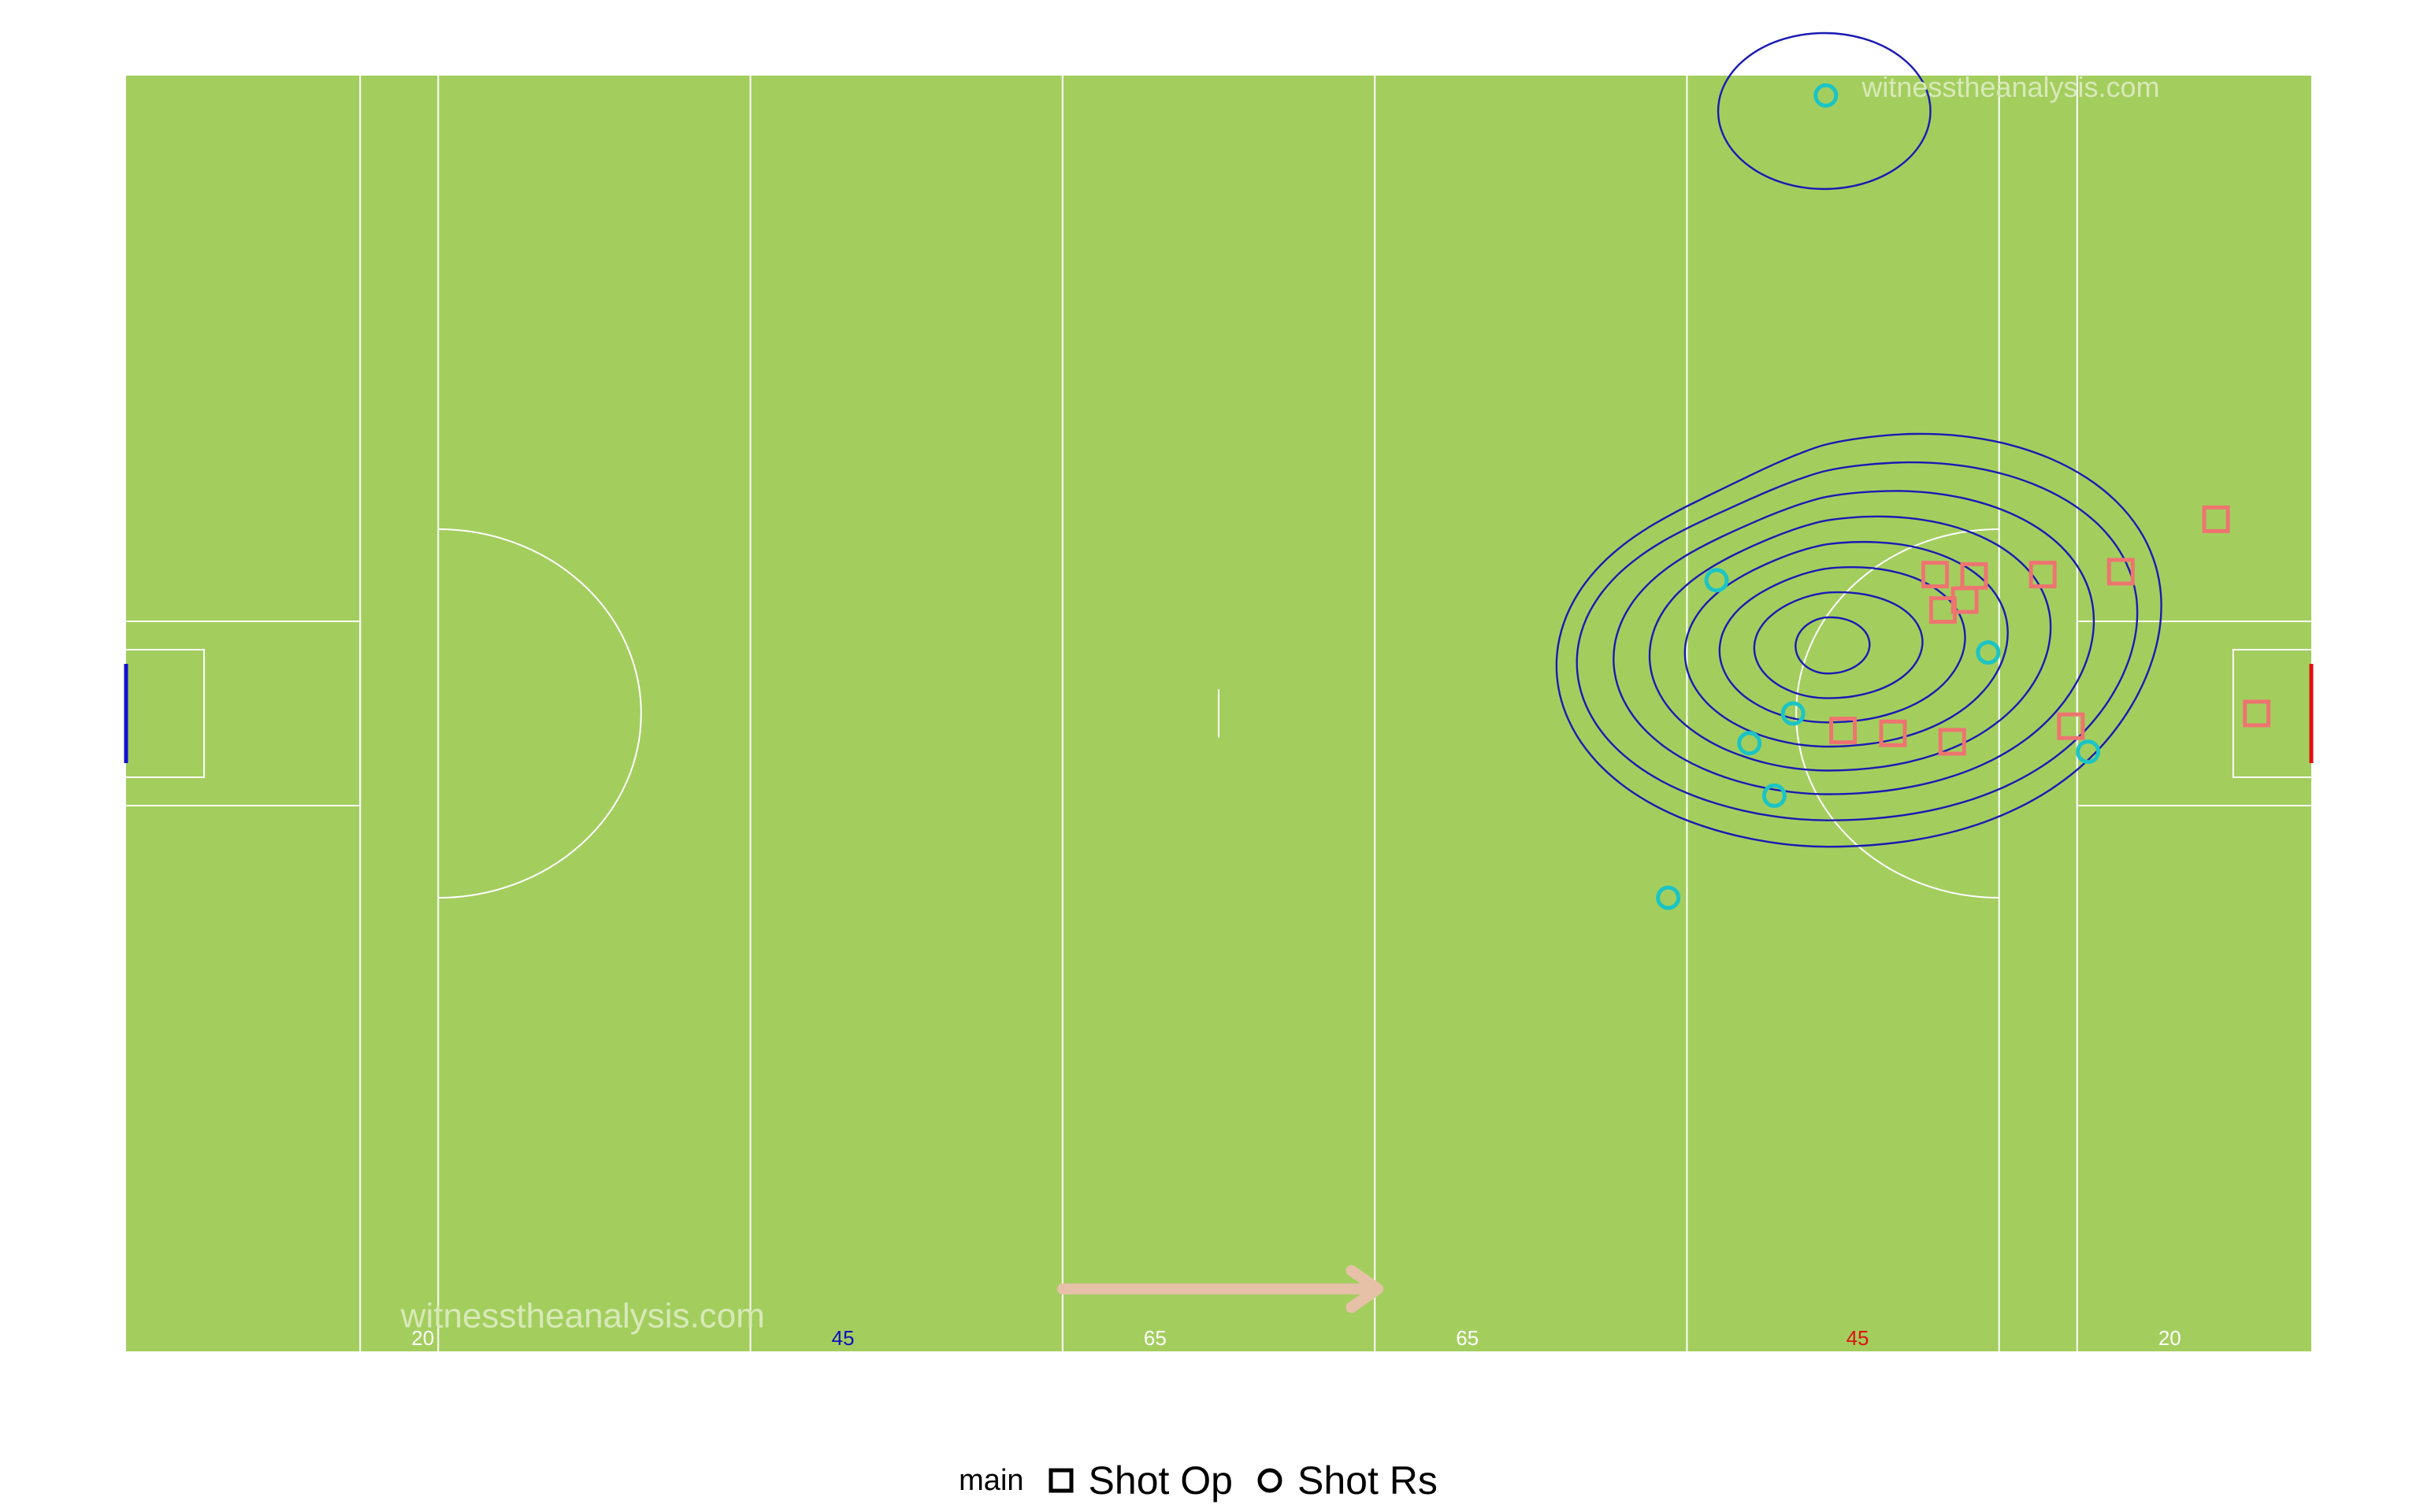 The width and height of the screenshot is (2420, 1512). I want to click on legend-title: main, so click(992, 1480).